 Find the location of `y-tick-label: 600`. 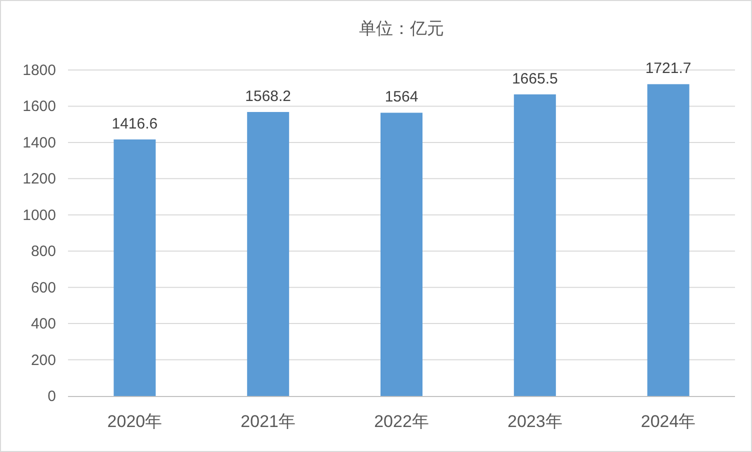

y-tick-label: 600 is located at coordinates (43, 287).